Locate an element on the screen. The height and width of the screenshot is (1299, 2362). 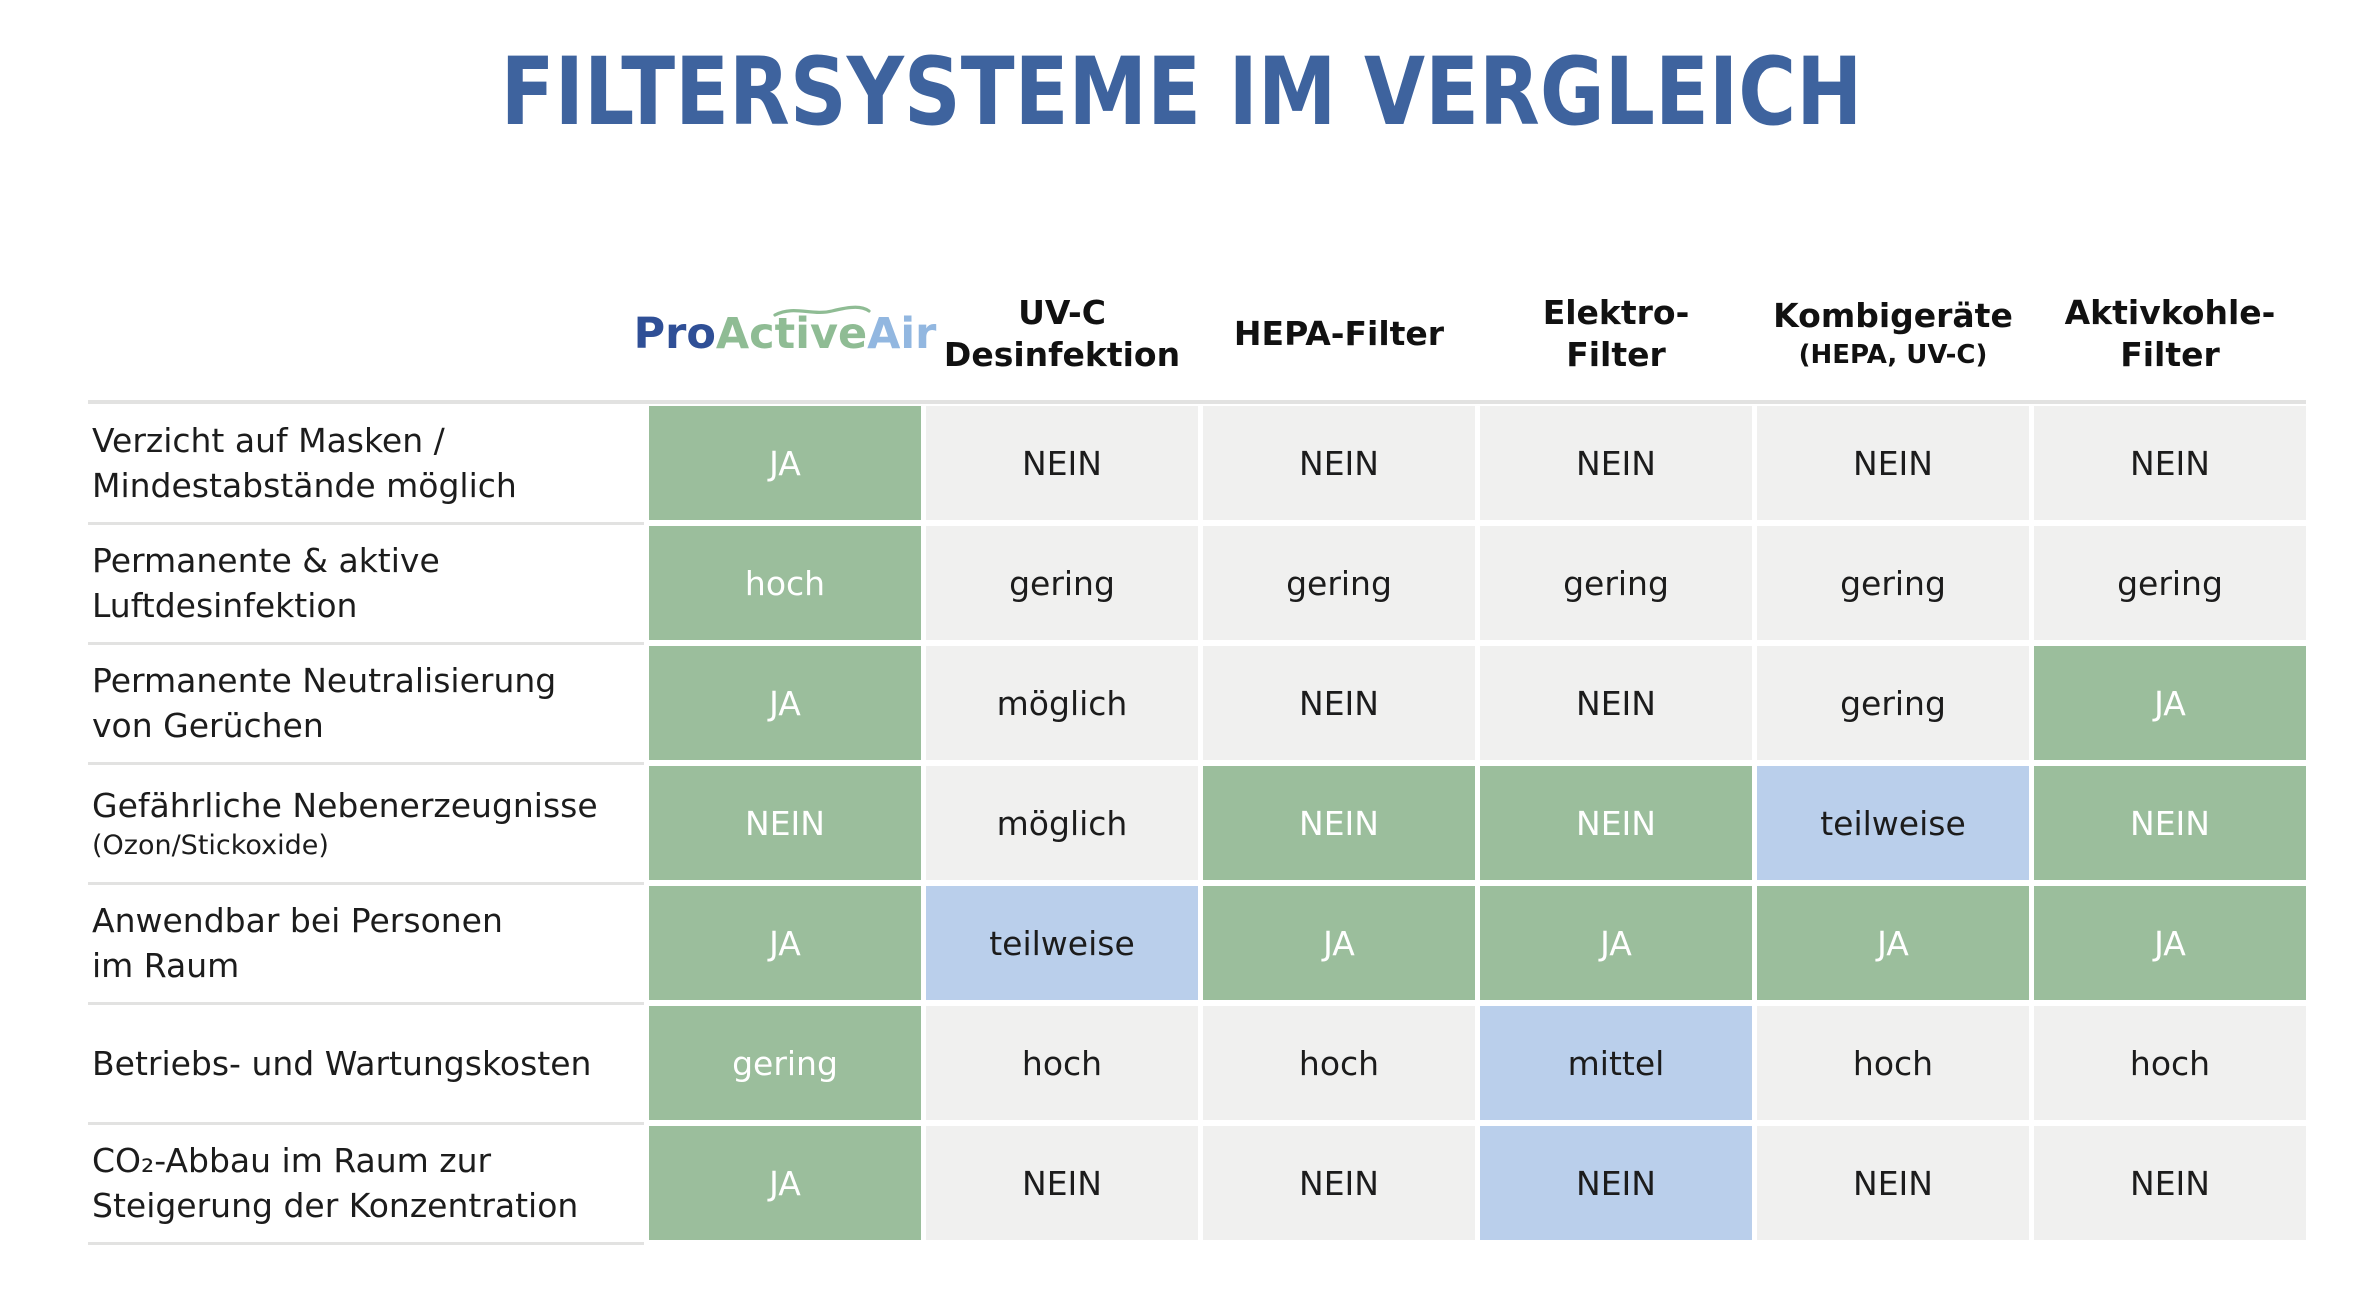
row-label-line: im Raum is located at coordinates (166, 965).